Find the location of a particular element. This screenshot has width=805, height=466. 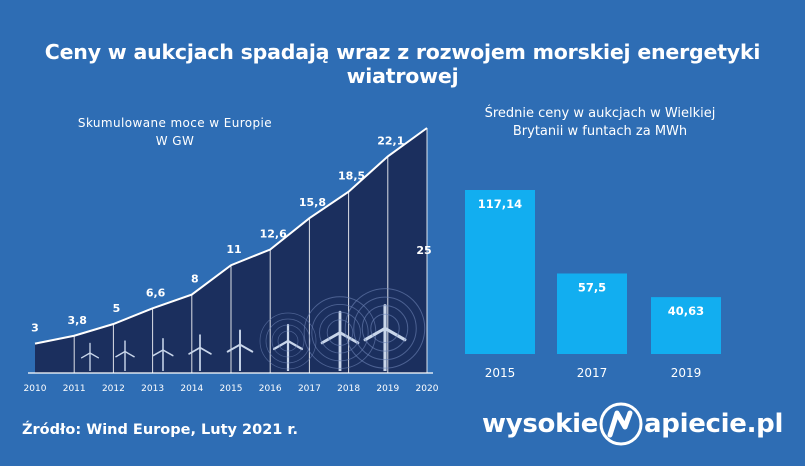

logo-text-right: apiecie.pl is located at coordinates (714, 424).